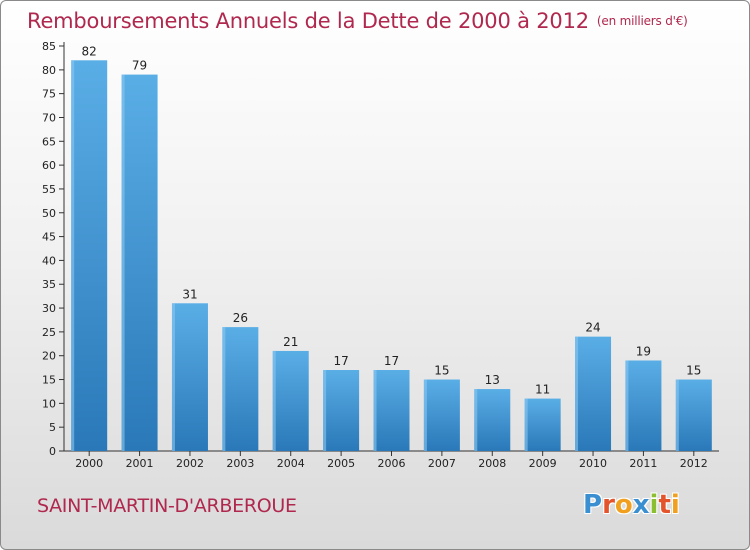  I want to click on bar-2009, so click(542, 424).